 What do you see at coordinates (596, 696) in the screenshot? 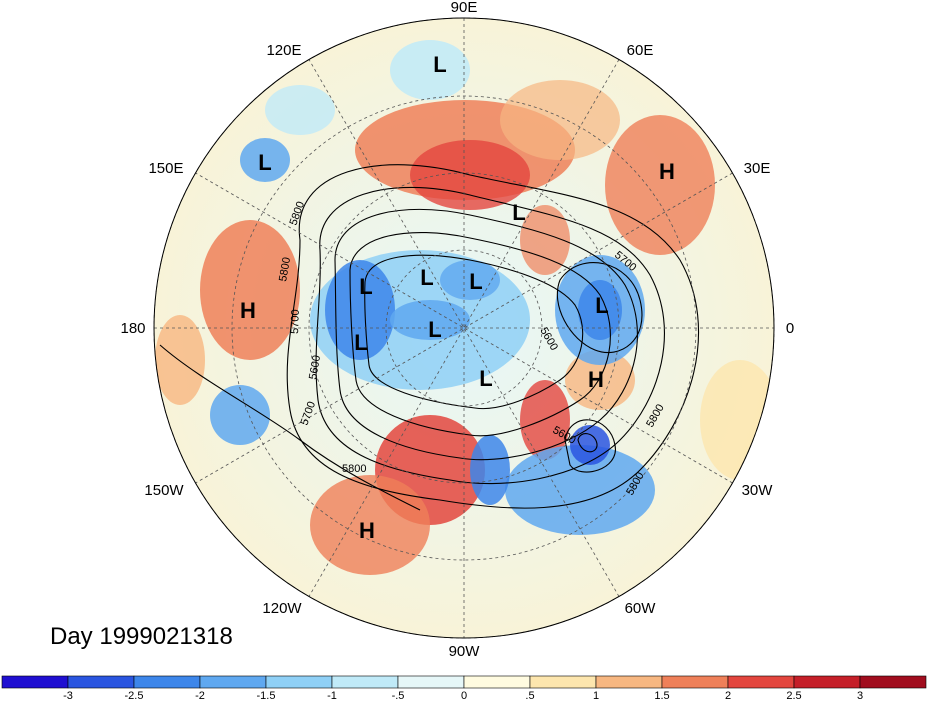
I see `colorbar-tick-label: 1` at bounding box center [596, 696].